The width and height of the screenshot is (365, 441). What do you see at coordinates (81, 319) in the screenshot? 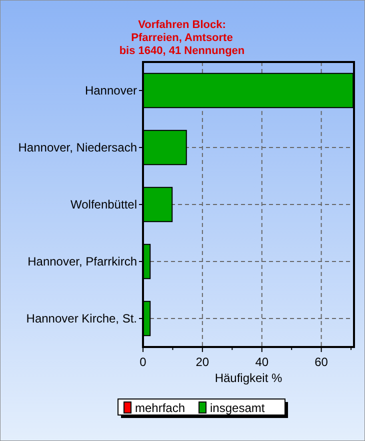
I see `y-tick-label: Hannover Kirche, St.` at bounding box center [81, 319].